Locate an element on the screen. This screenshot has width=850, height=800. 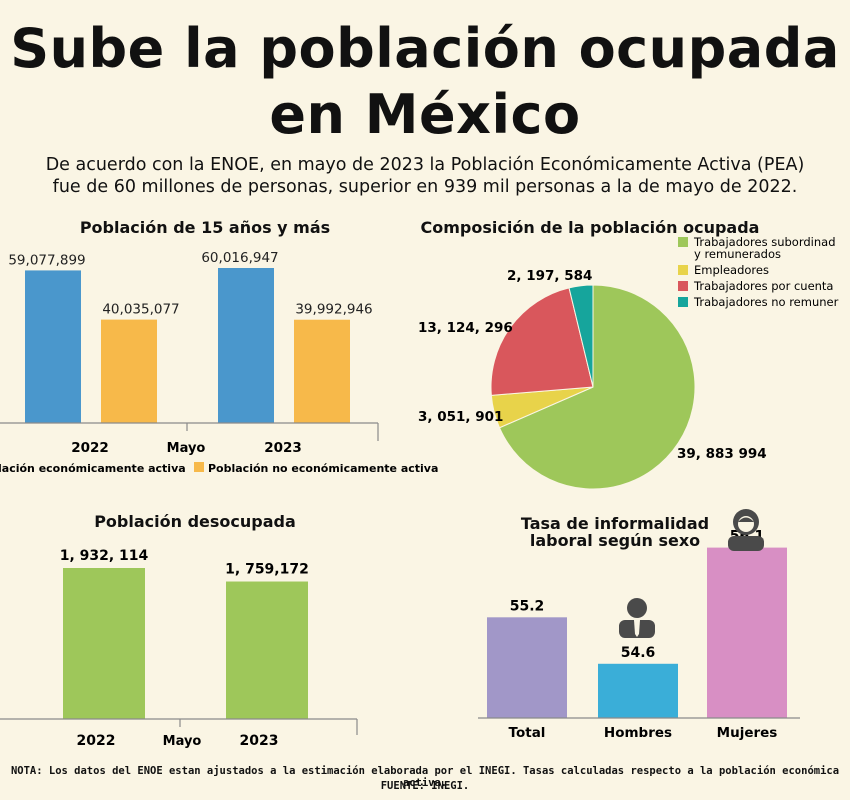
chart4-bar-Mujeres is located at coordinates (747, 632).